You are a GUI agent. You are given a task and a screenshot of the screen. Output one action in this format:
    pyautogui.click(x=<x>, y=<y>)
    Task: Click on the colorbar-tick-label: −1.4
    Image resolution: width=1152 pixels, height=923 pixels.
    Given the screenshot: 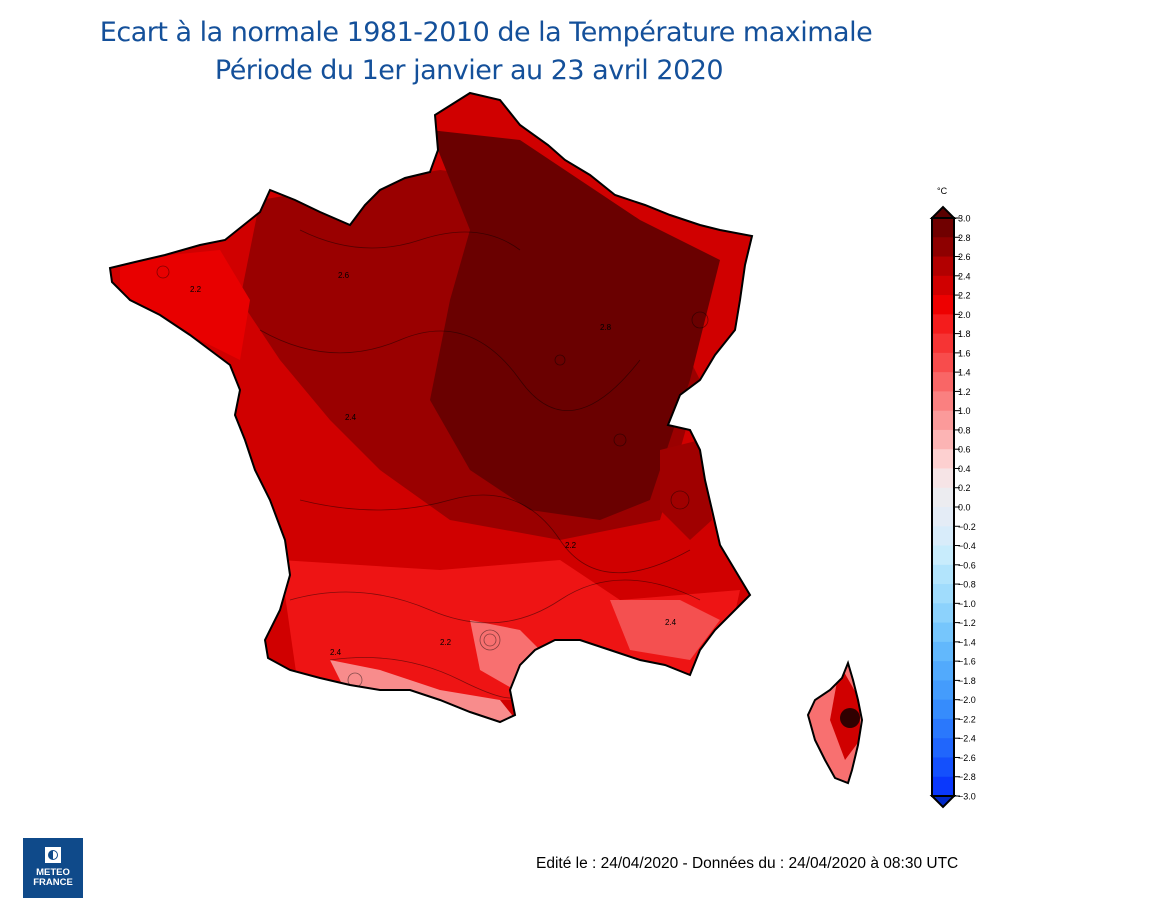 What is the action you would take?
    pyautogui.click(x=967, y=642)
    